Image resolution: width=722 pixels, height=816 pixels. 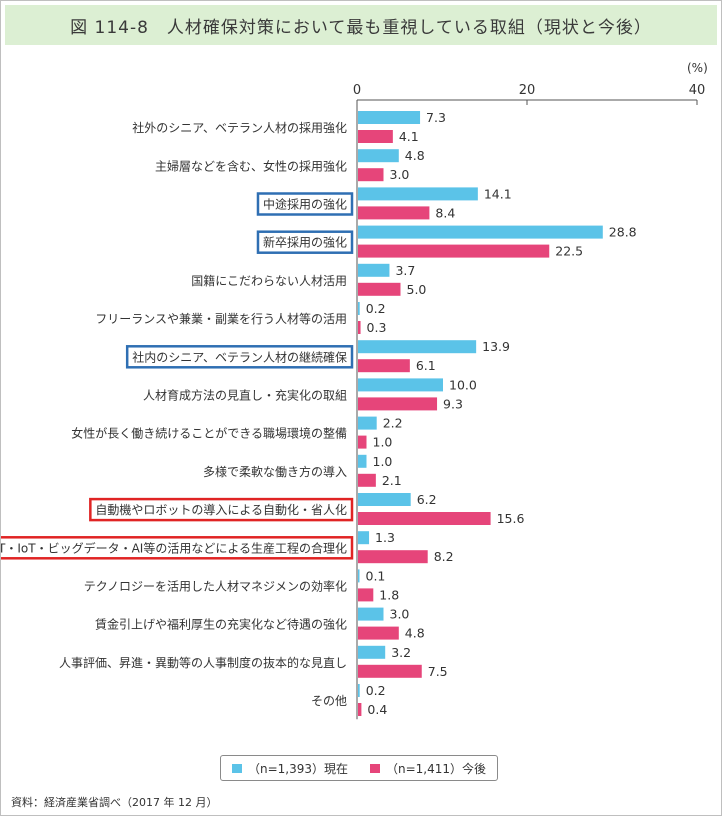 I want to click on value-label-future: 2.1, so click(x=392, y=480).